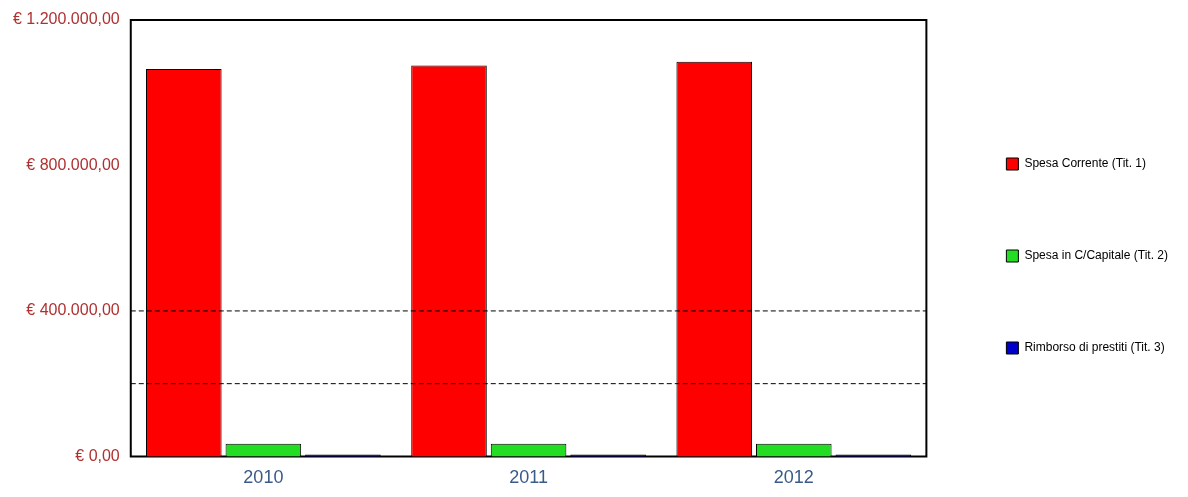  What do you see at coordinates (73, 164) in the screenshot?
I see `y-tick-label: € 800.000,00` at bounding box center [73, 164].